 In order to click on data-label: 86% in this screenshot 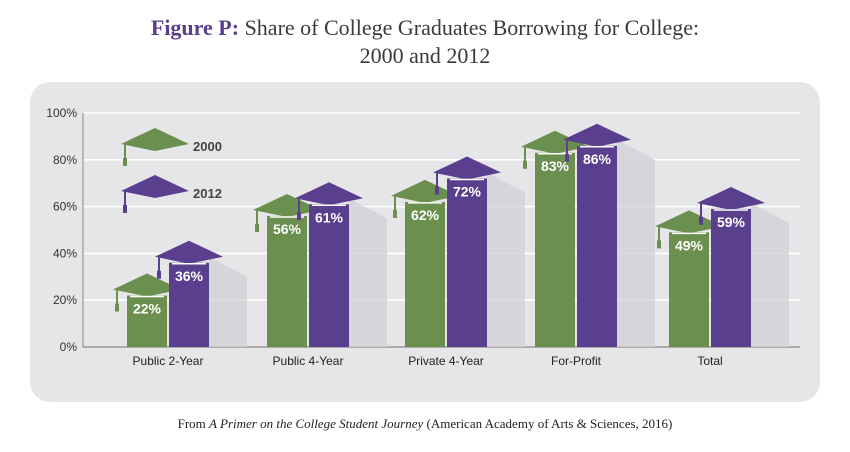, I will do `click(597, 159)`.